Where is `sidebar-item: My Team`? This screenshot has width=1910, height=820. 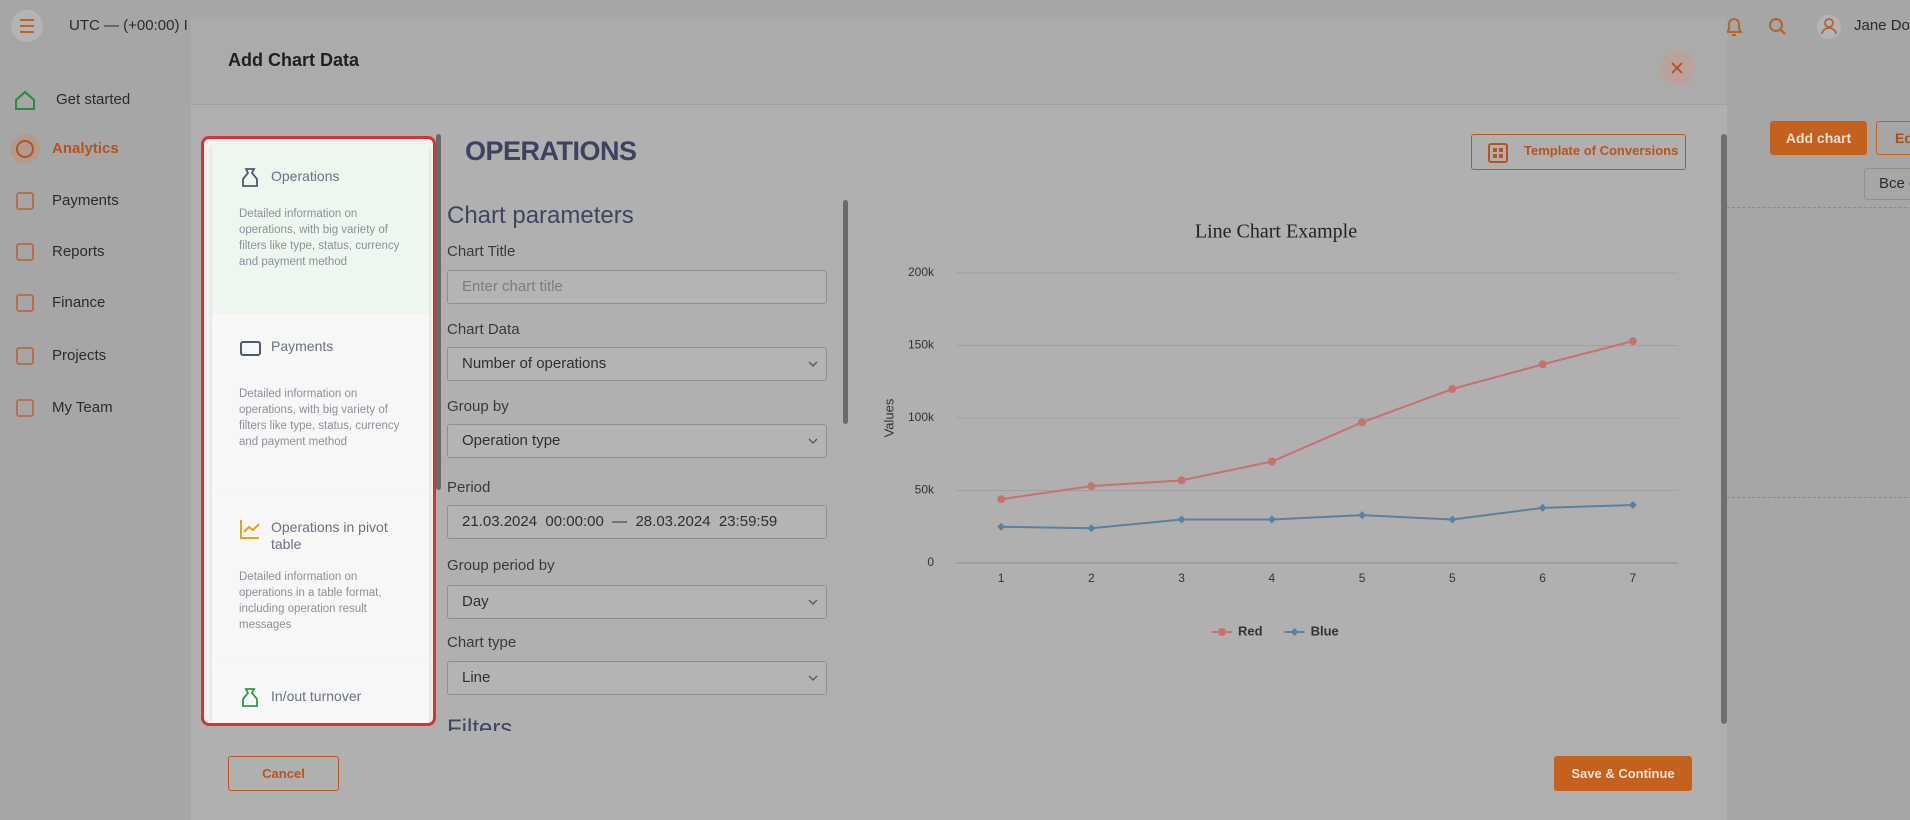 sidebar-item: My Team is located at coordinates (82, 407).